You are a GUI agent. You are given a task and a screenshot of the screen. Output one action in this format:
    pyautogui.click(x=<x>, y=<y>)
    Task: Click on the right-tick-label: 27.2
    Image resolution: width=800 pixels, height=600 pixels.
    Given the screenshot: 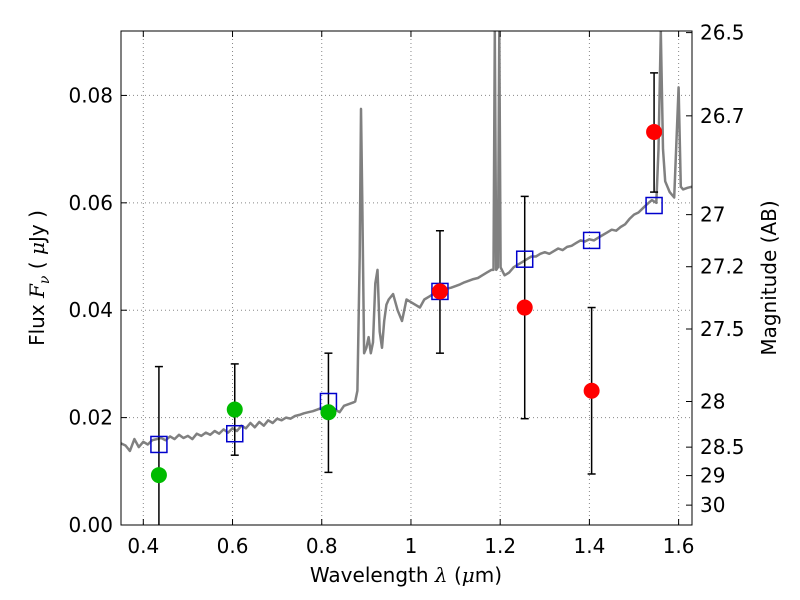 What is the action you would take?
    pyautogui.click(x=722, y=267)
    